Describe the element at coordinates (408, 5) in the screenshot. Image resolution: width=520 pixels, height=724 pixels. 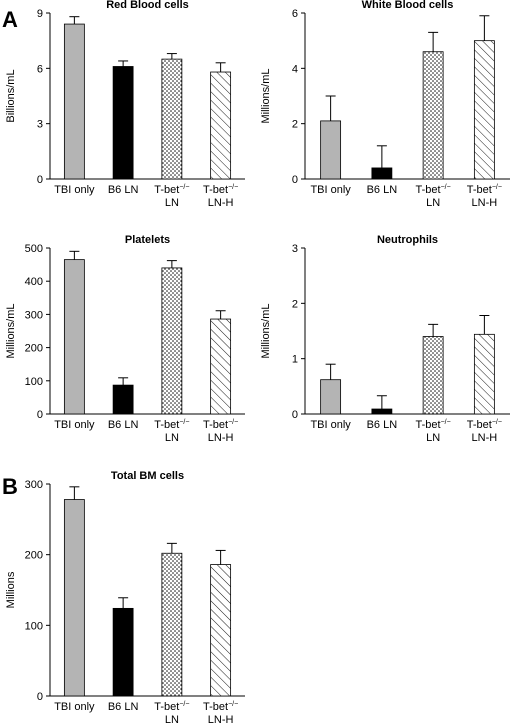
I see `chart-title: White Blood cells` at that location.